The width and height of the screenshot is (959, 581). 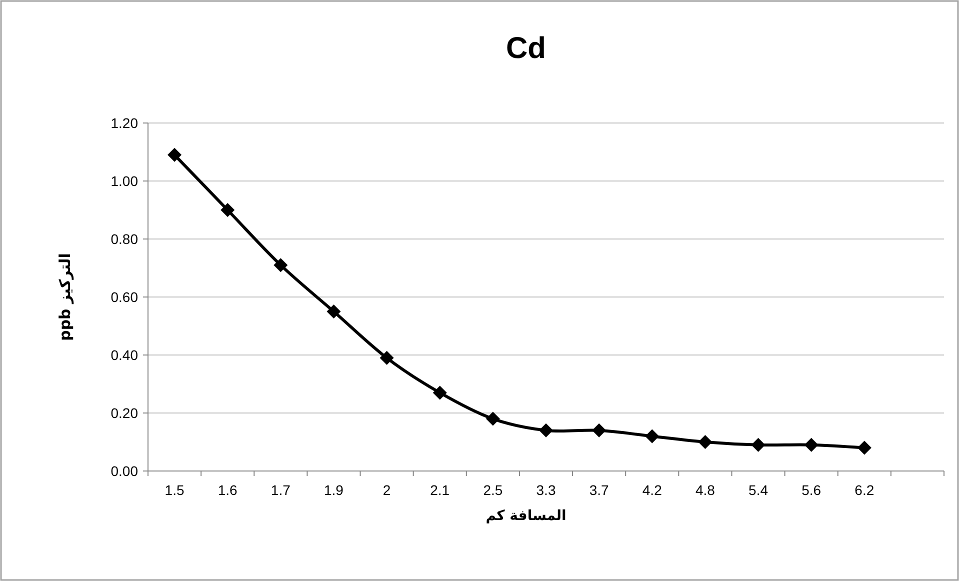 I want to click on x-tick-label: 5.4, so click(x=758, y=490).